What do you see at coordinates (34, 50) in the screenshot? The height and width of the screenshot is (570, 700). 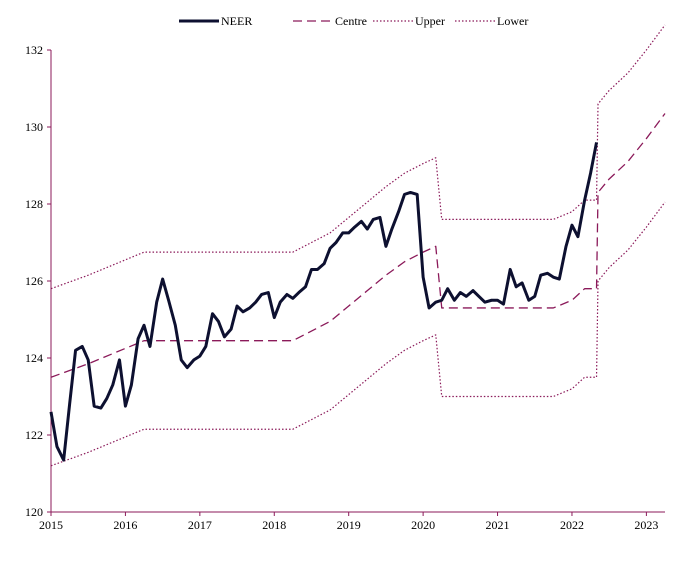 I see `y-tick-label: 132` at bounding box center [34, 50].